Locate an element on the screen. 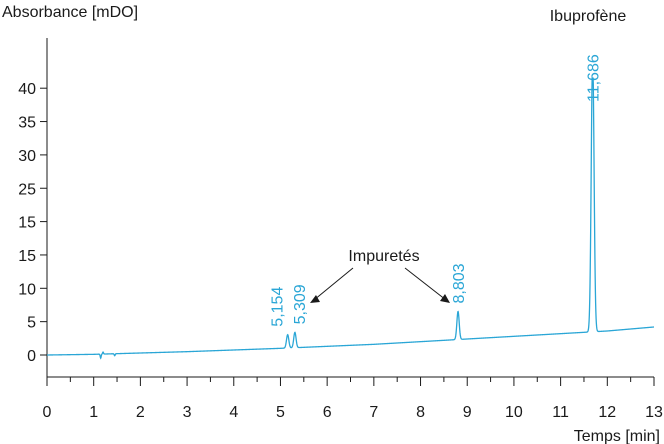 This screenshot has width=664, height=444. y-axis: 0 5 10 15 15 25 30 35 40 is located at coordinates (33, 207).